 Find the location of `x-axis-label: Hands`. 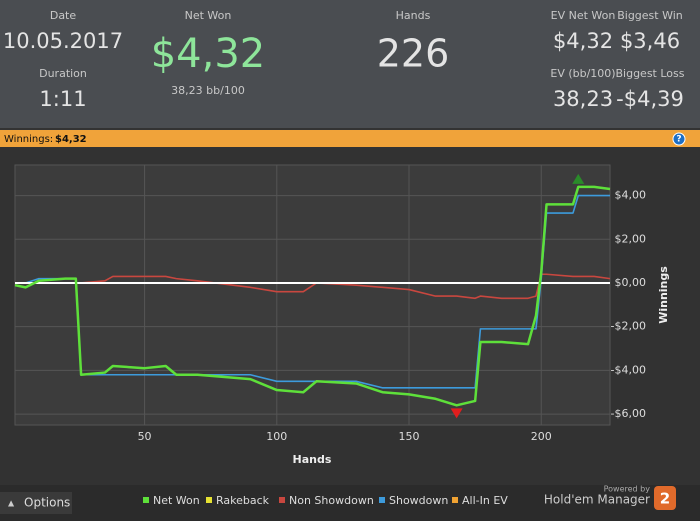

x-axis-label: Hands is located at coordinates (312, 459).